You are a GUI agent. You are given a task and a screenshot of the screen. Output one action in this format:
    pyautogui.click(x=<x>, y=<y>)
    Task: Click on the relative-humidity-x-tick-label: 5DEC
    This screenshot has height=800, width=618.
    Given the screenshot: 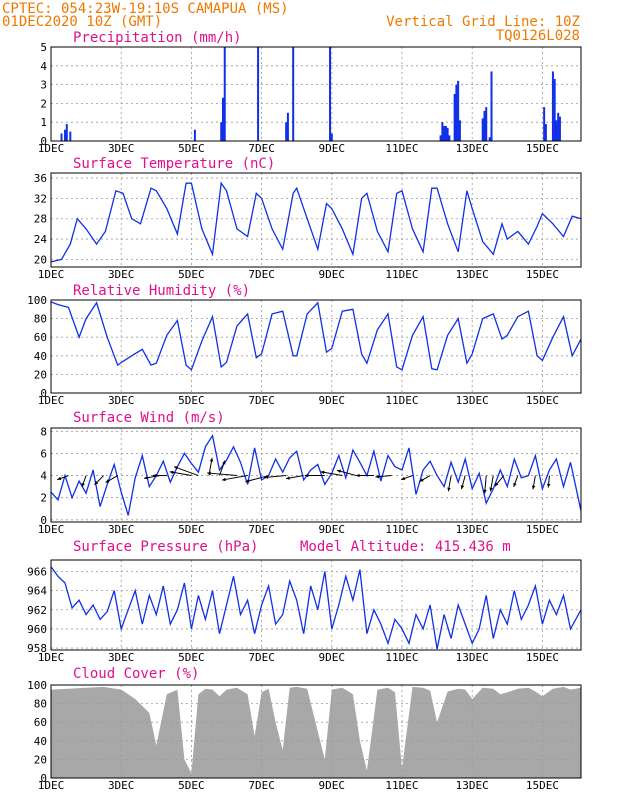 What is the action you would take?
    pyautogui.click(x=191, y=400)
    